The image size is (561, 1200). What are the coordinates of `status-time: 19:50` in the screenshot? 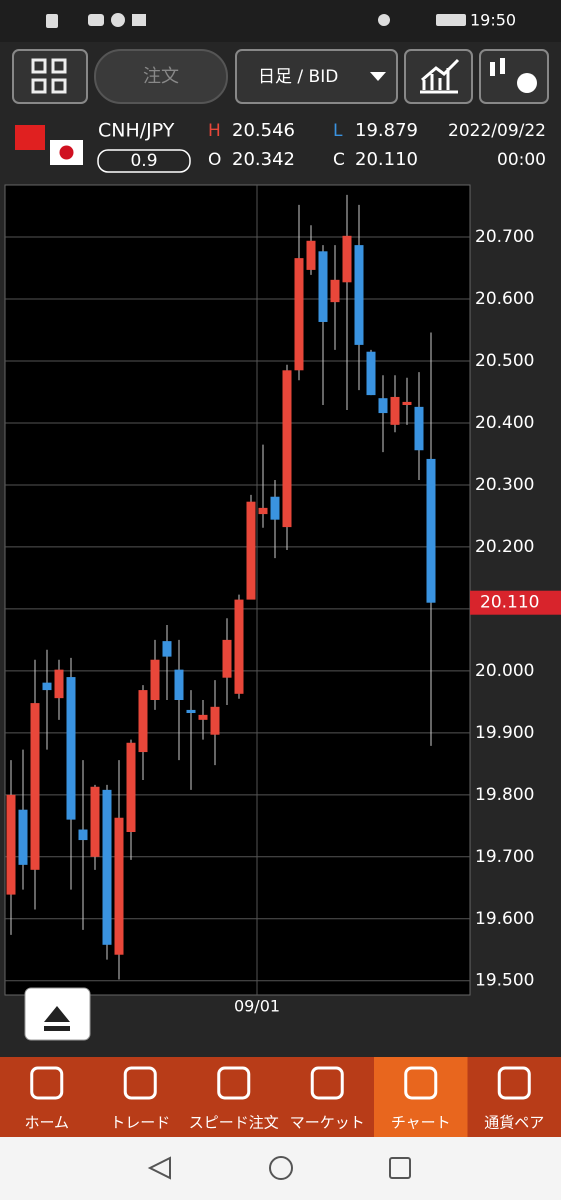 It's located at (493, 20).